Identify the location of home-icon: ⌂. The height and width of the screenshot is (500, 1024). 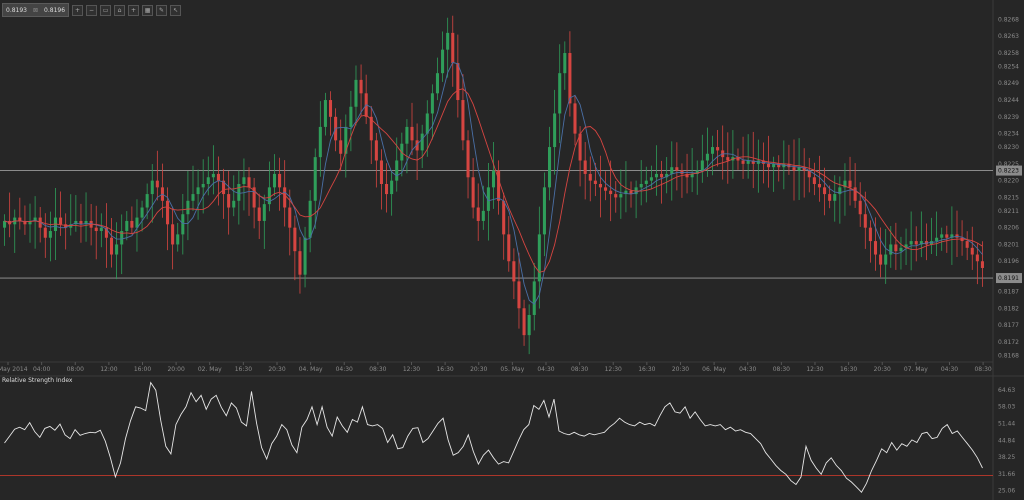
(120, 10).